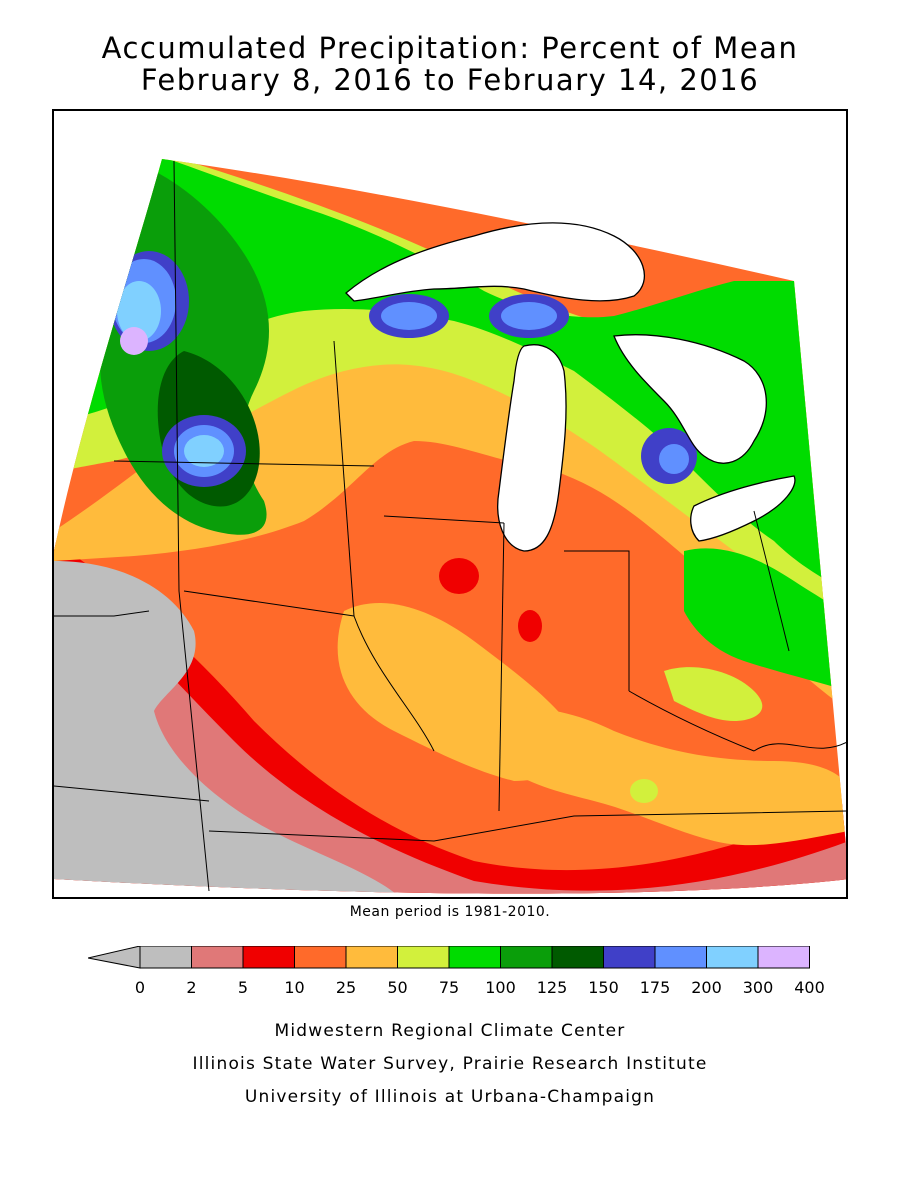 This screenshot has width=900, height=1200. I want to click on legend-tick-label: 25, so click(346, 987).